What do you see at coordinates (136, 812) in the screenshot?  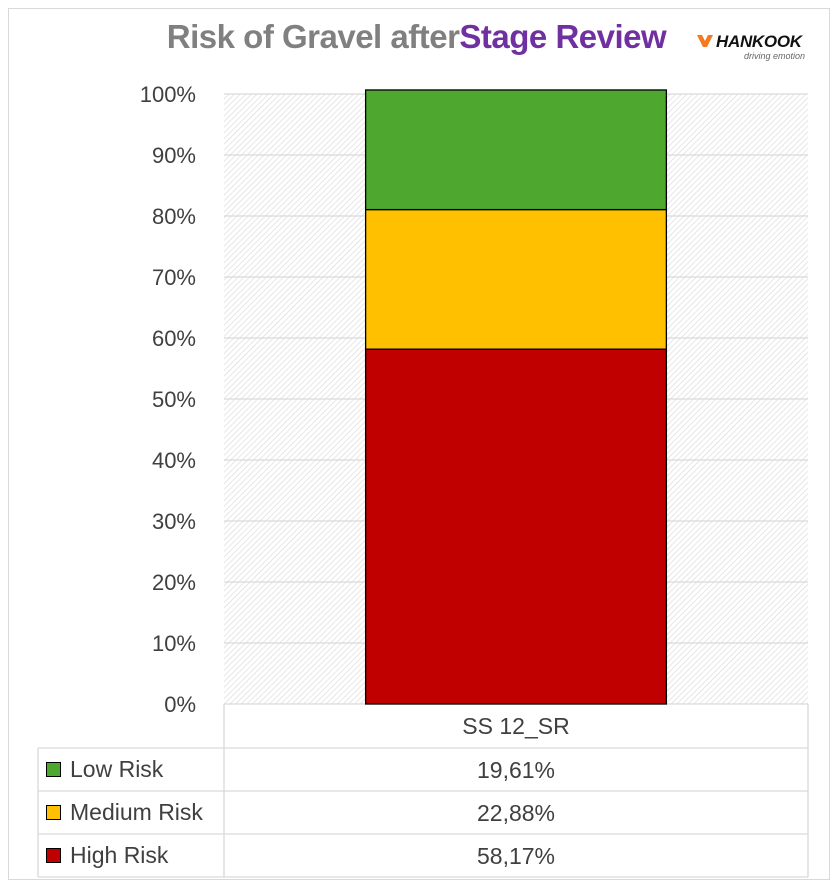 I see `legend-label: Medium Risk` at bounding box center [136, 812].